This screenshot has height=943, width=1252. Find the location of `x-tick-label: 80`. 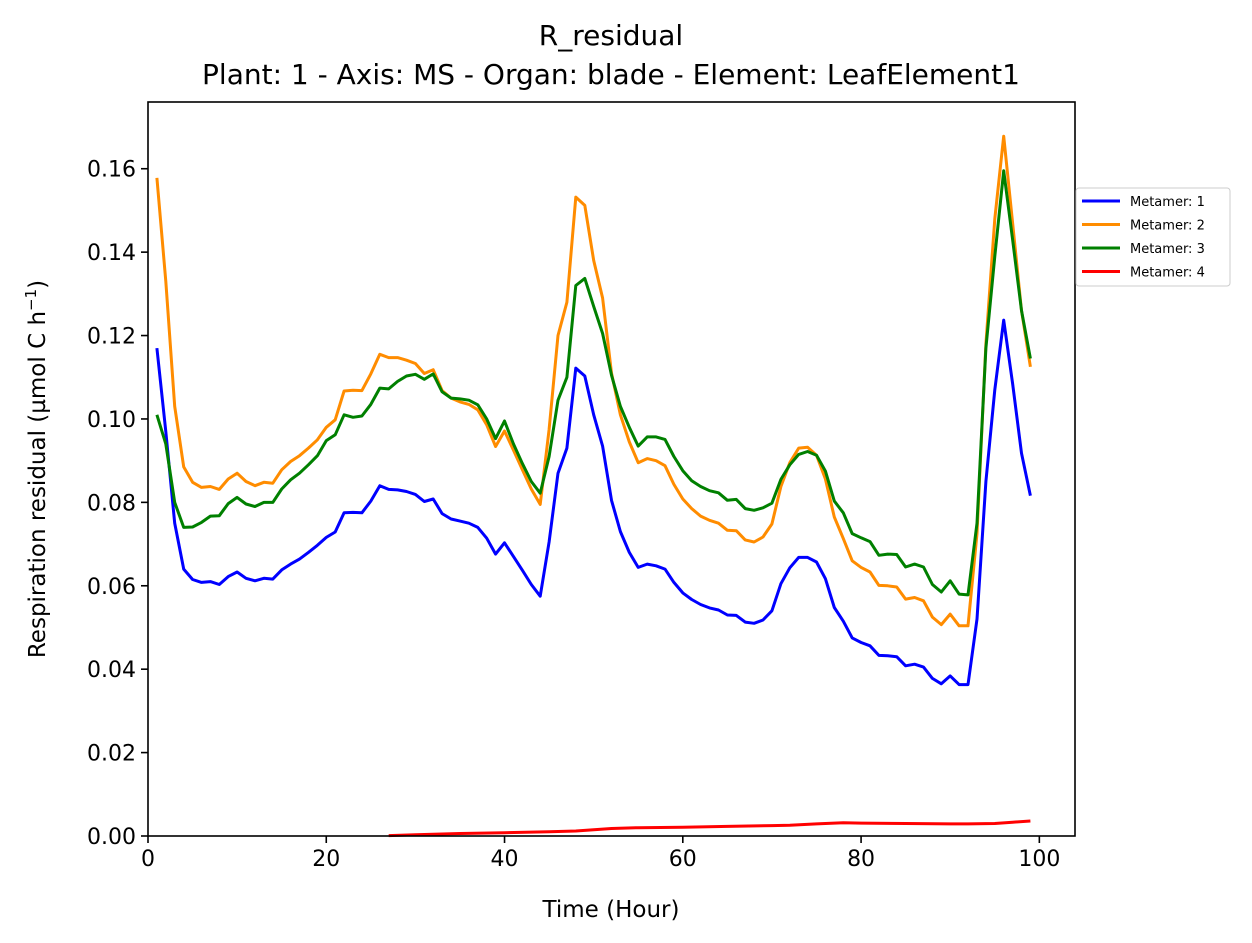

x-tick-label: 80 is located at coordinates (861, 859).